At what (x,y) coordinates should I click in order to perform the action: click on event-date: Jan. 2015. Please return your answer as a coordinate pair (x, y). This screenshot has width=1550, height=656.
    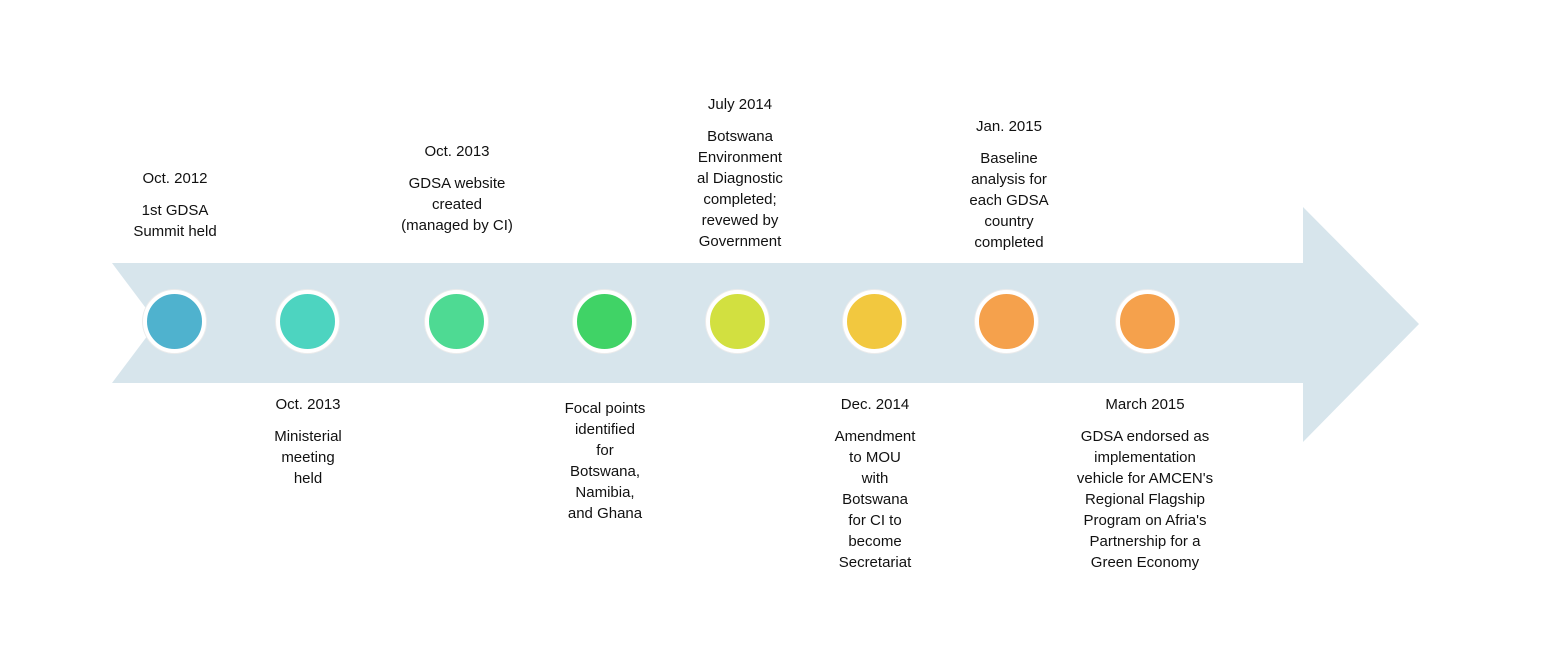
    Looking at the image, I should click on (1009, 126).